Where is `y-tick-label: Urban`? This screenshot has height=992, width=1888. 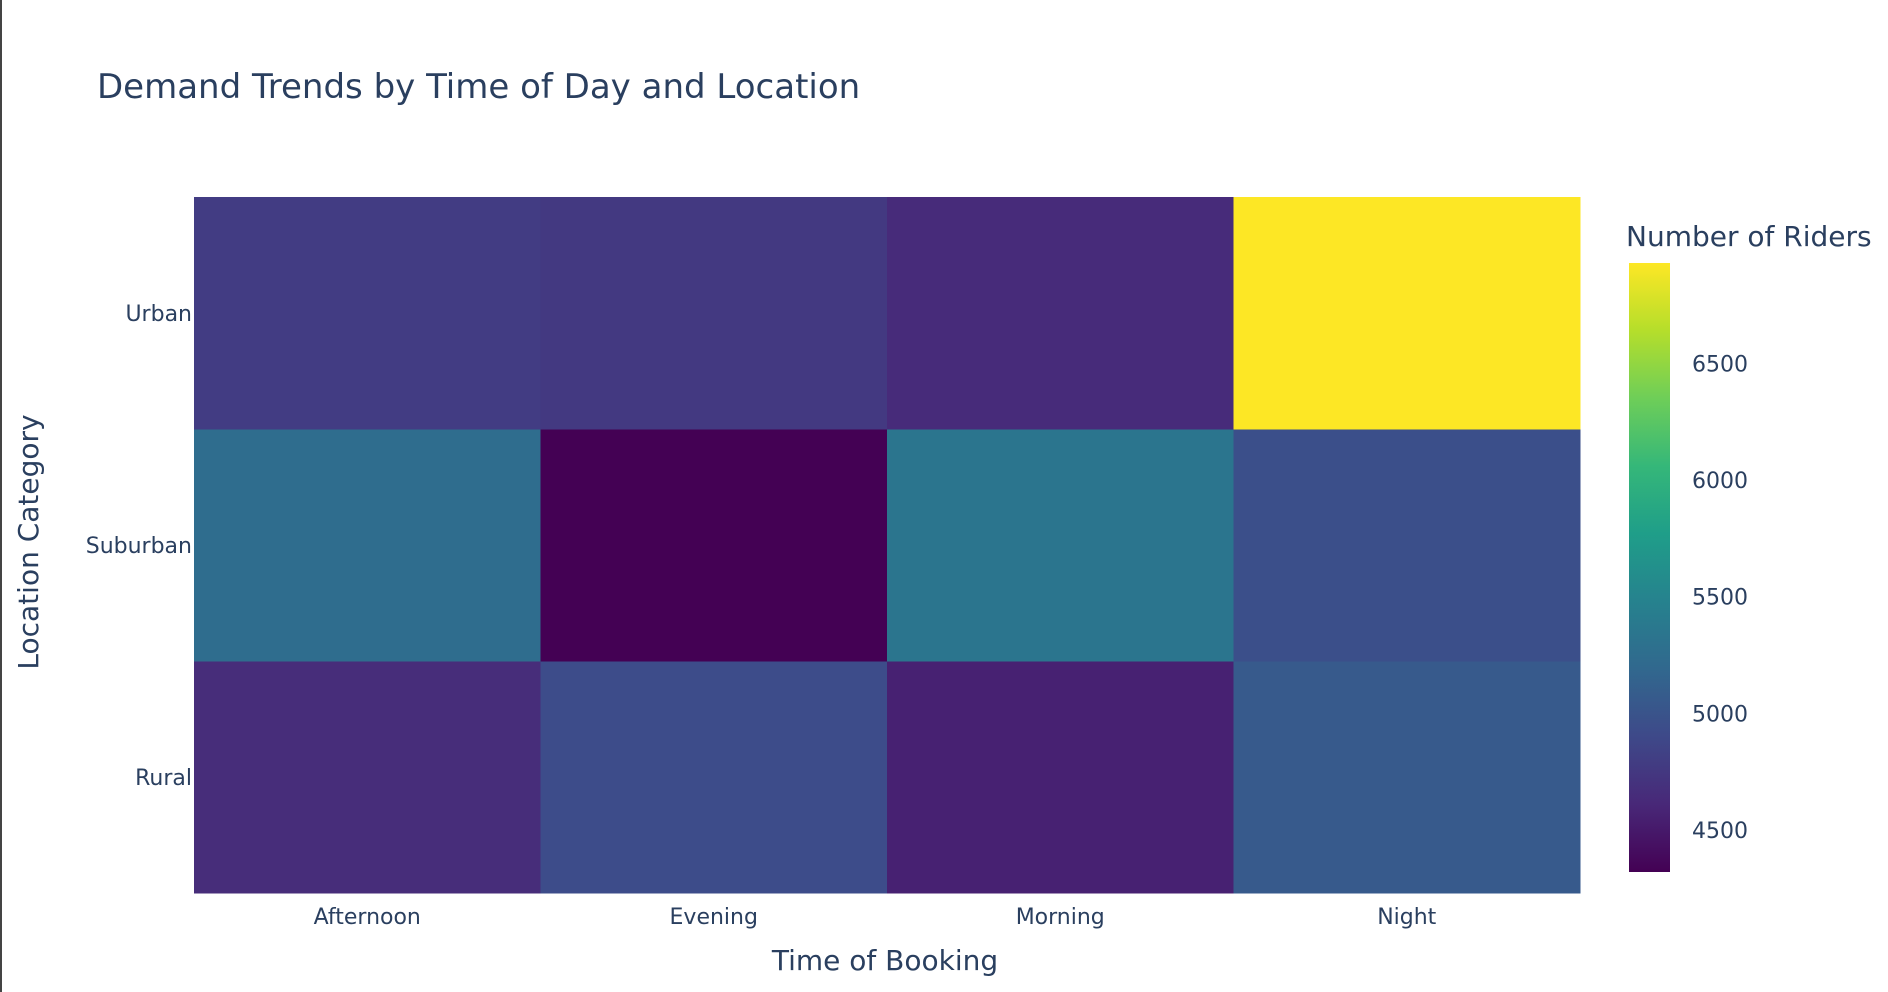 y-tick-label: Urban is located at coordinates (158, 314).